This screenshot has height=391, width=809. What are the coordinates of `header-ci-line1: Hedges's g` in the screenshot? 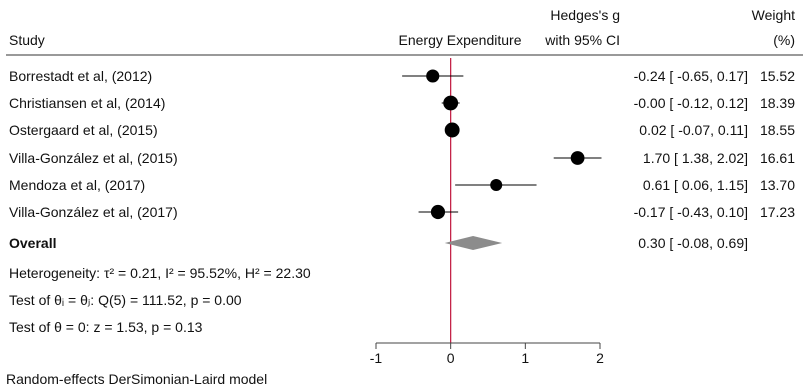 It's located at (585, 15).